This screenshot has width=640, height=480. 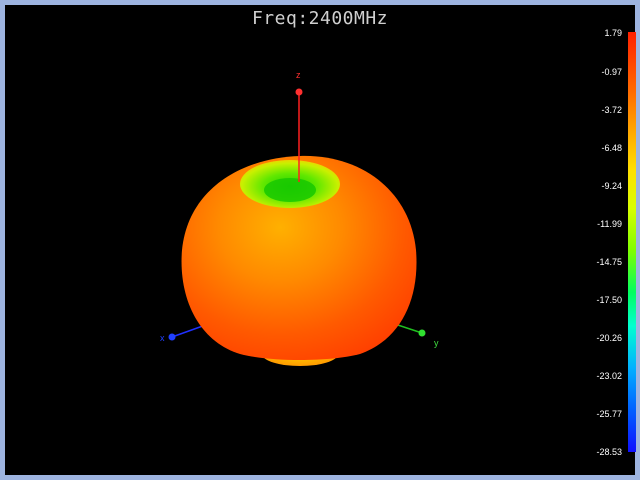 I want to click on frequency-title: Freq:2400MHz, so click(x=320, y=18).